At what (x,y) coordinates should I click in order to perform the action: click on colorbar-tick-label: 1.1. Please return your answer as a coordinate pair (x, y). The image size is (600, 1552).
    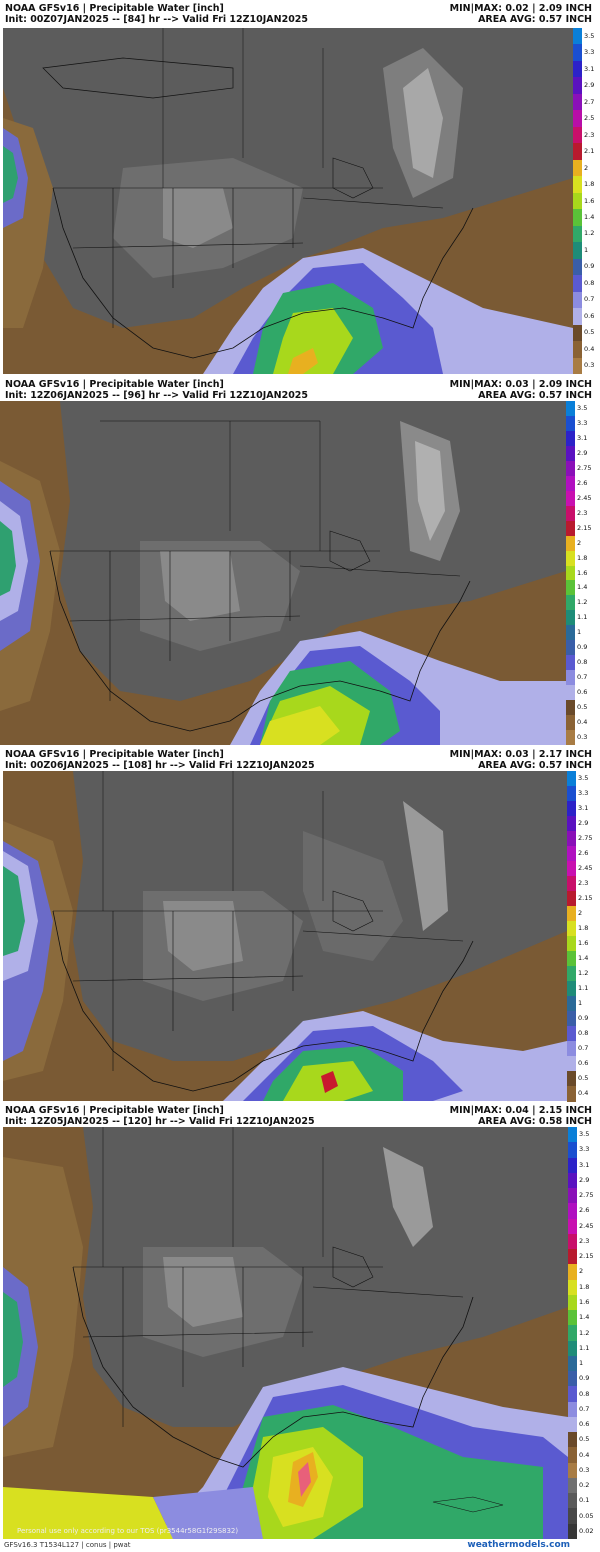
    Looking at the image, I should click on (583, 988).